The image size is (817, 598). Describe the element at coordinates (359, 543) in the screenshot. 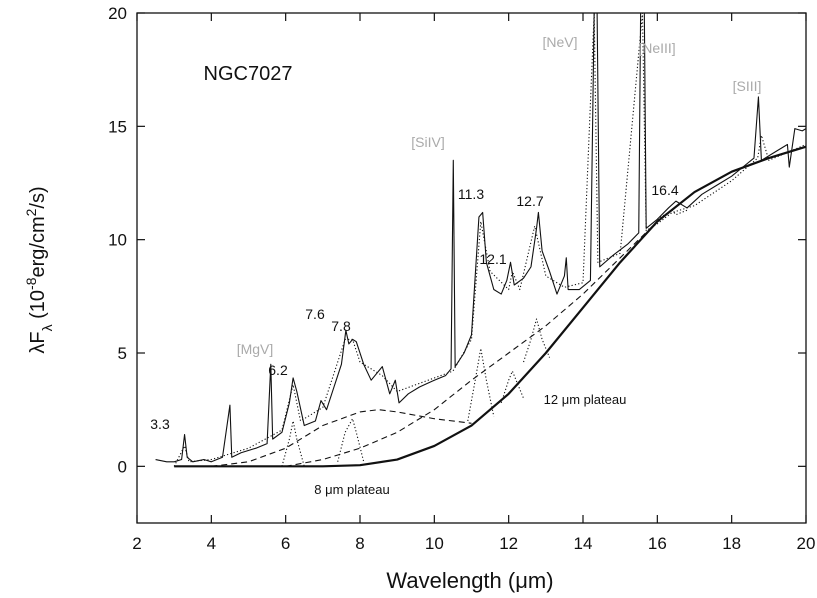

I see `x-tick-label: 8` at that location.